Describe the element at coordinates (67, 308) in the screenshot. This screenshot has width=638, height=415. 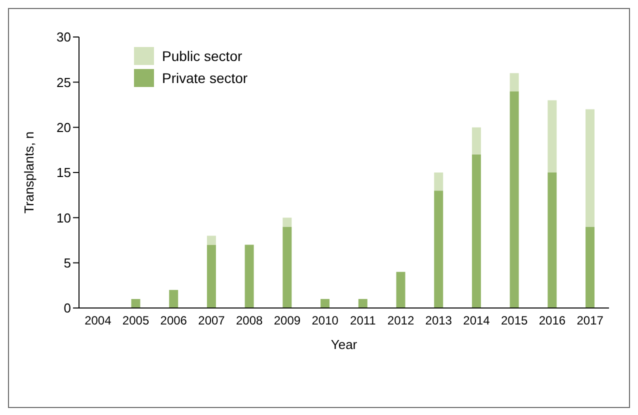
I see `y-tick-label: 0` at that location.